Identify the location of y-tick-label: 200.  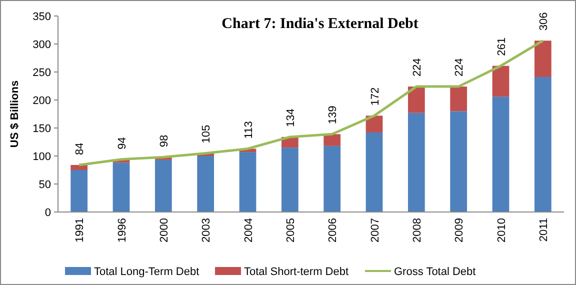
(41, 100).